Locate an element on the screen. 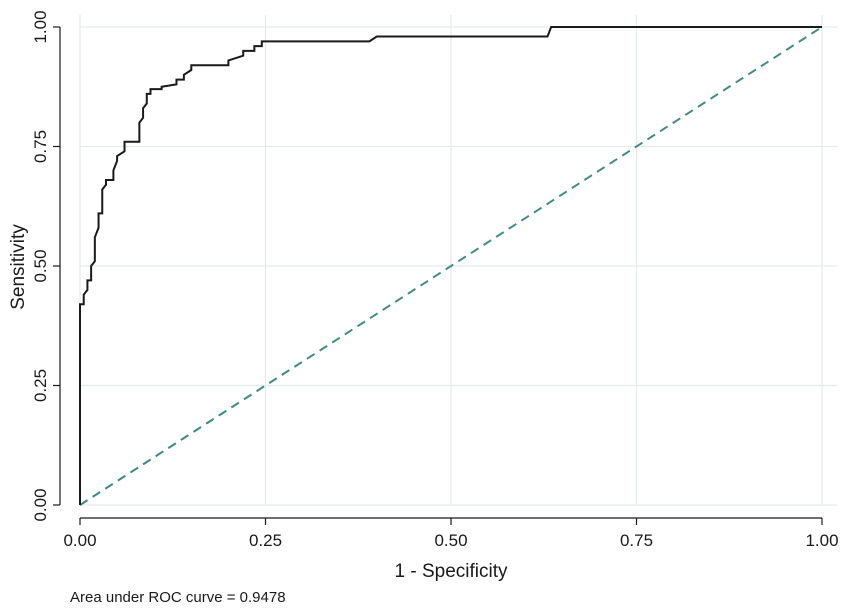  y-tick-label: 0.75 is located at coordinates (40, 146).